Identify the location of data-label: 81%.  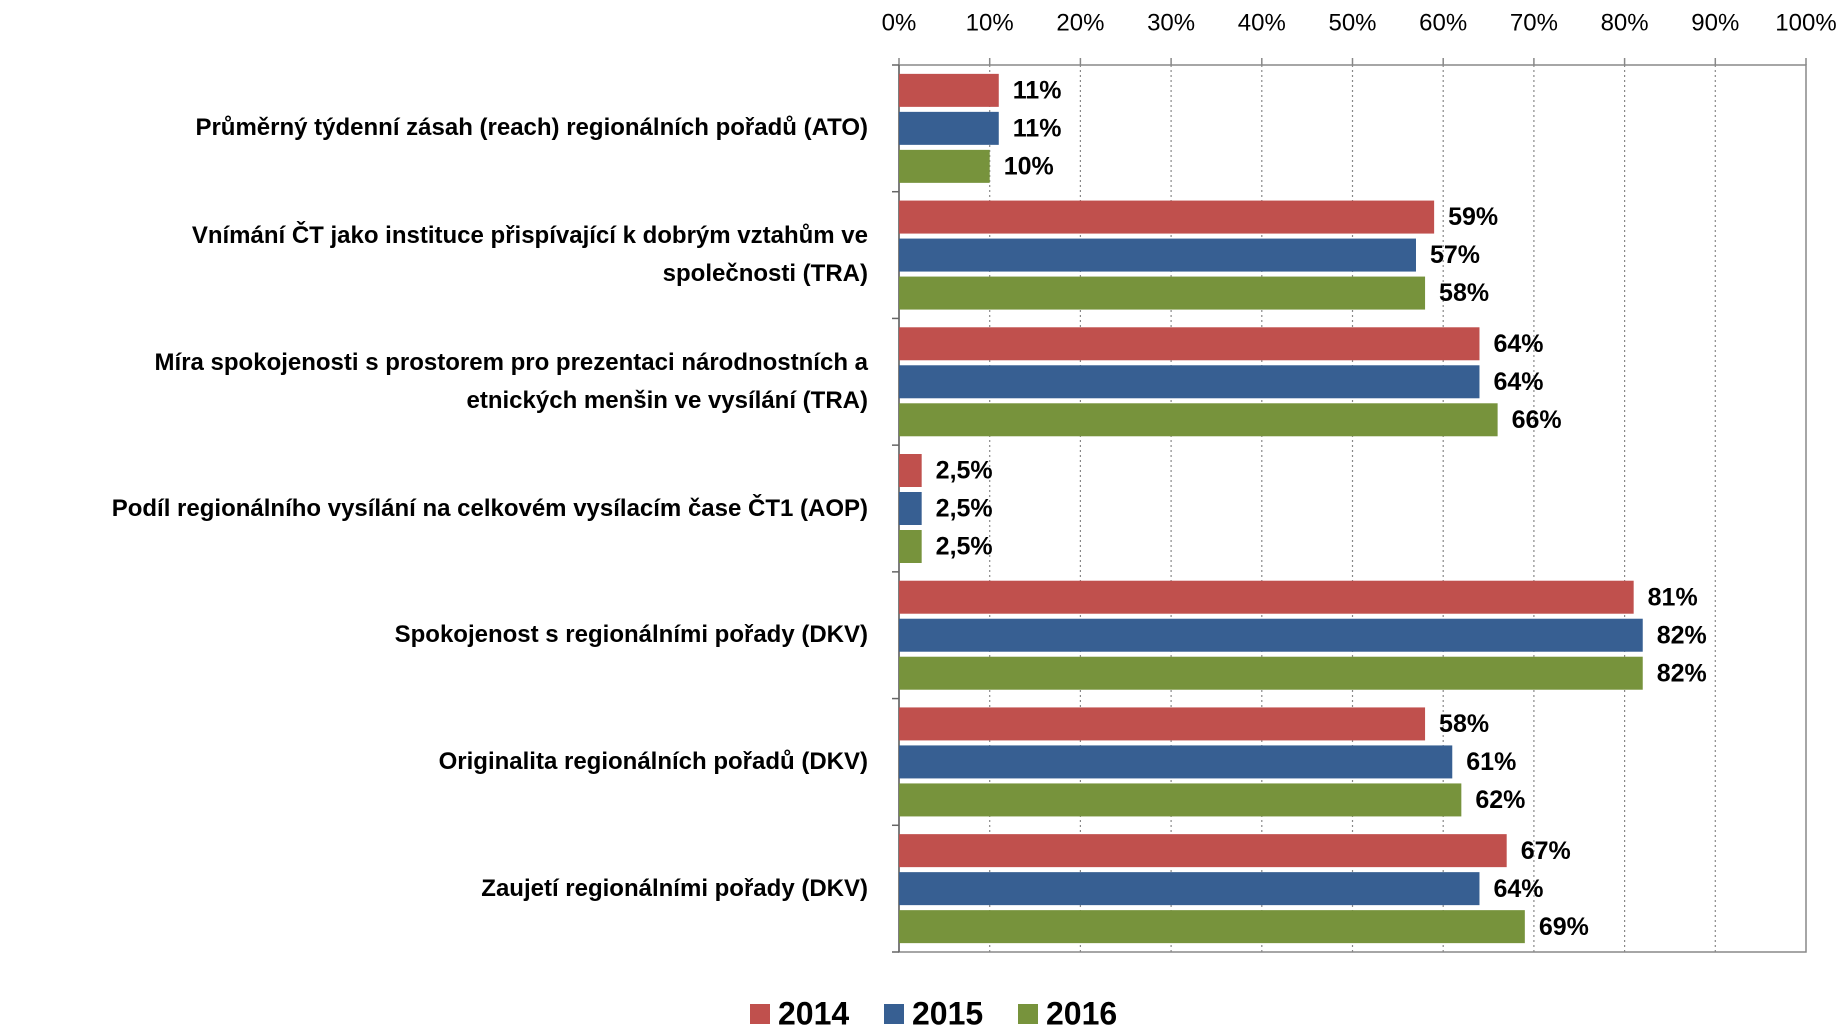
(1673, 597).